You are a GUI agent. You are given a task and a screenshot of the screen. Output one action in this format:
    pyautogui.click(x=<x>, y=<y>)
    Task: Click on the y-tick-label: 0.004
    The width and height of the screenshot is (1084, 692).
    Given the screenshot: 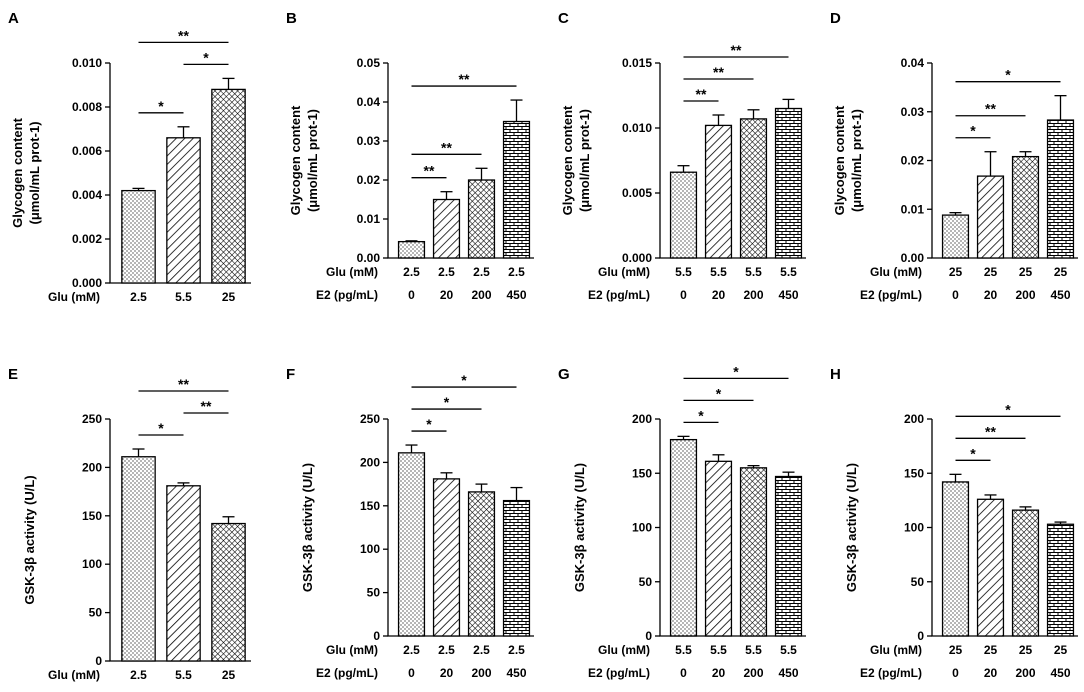 What is the action you would take?
    pyautogui.click(x=87, y=195)
    